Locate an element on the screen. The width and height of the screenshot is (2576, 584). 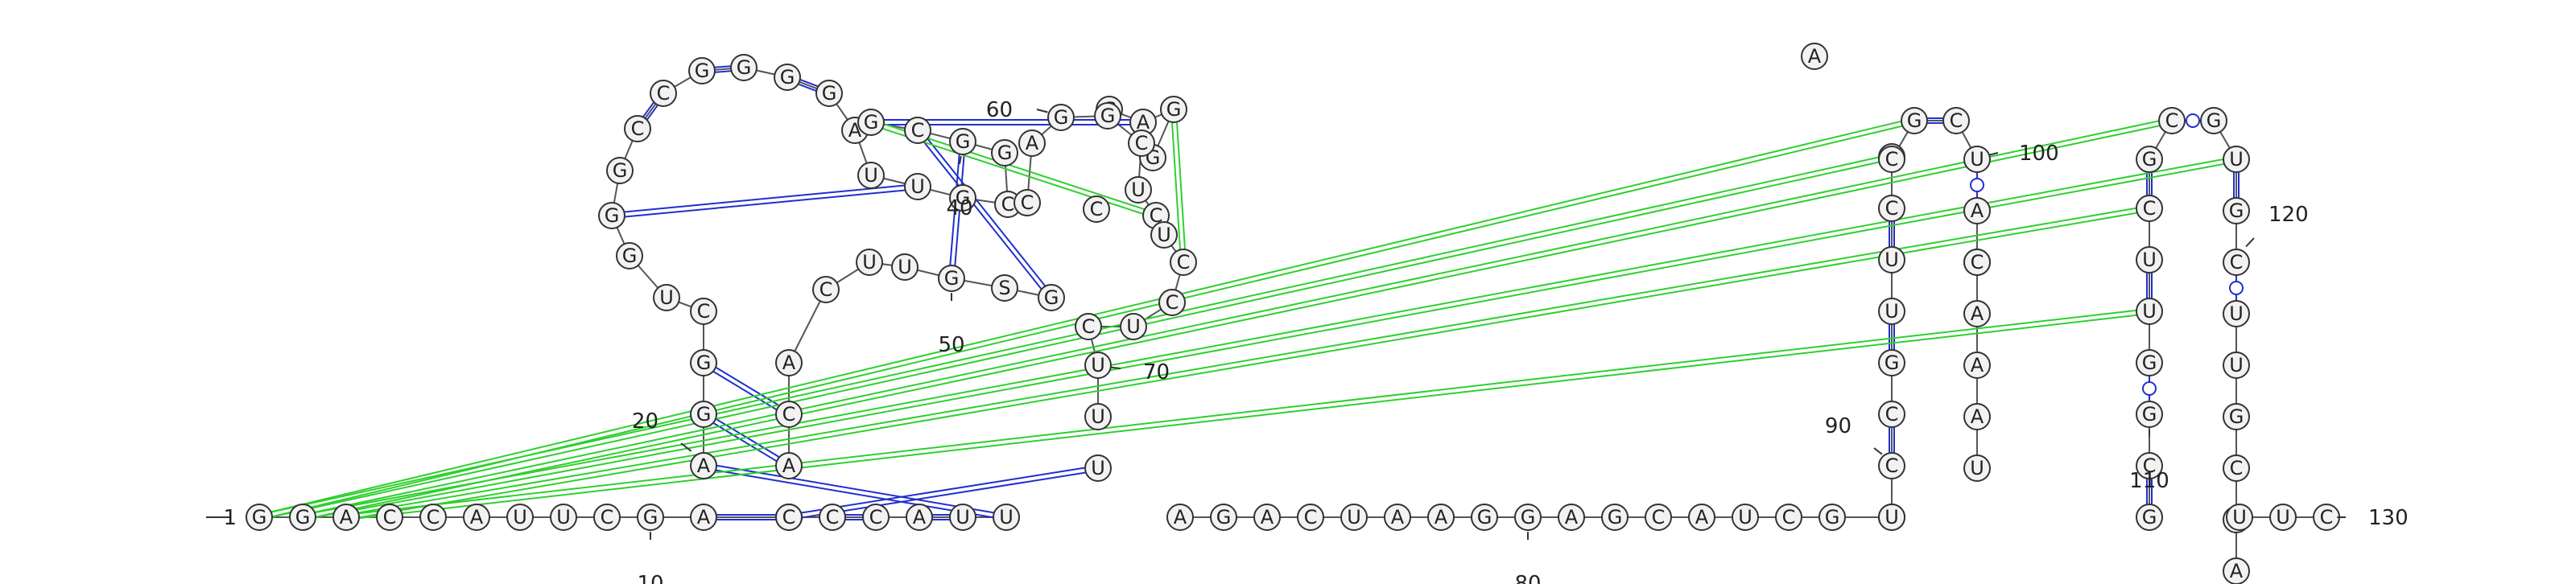
nucleotide-32: G is located at coordinates (787, 77).